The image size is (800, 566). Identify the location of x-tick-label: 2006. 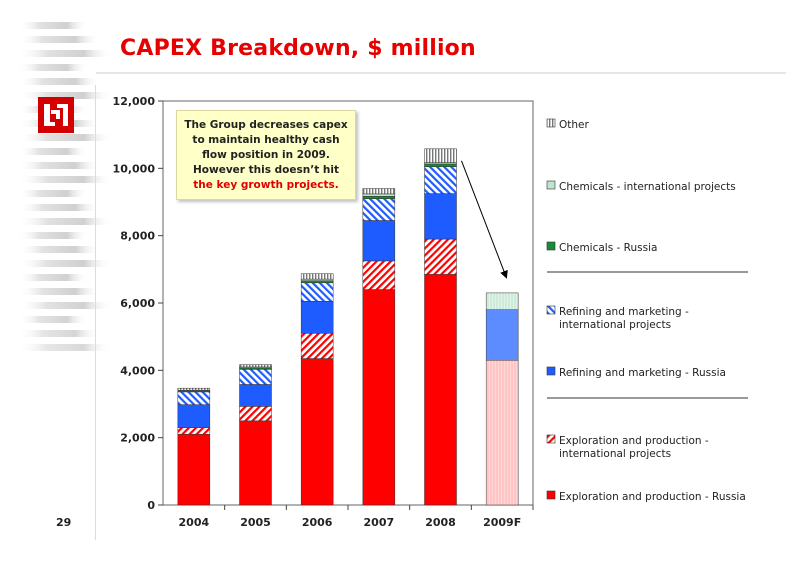
(317, 522).